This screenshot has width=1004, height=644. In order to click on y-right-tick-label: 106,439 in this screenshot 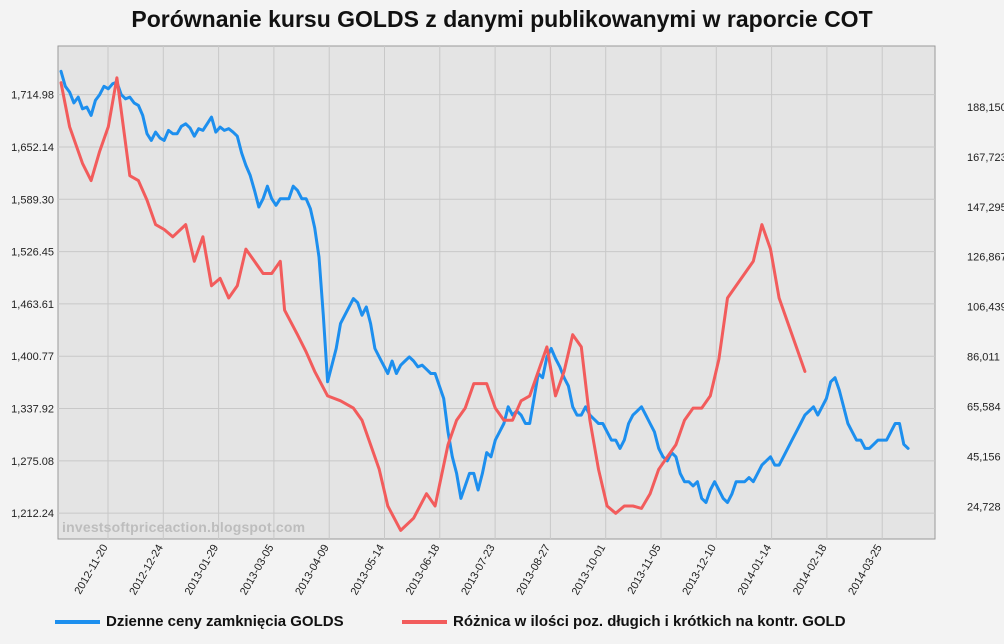, I will do `click(985, 308)`.